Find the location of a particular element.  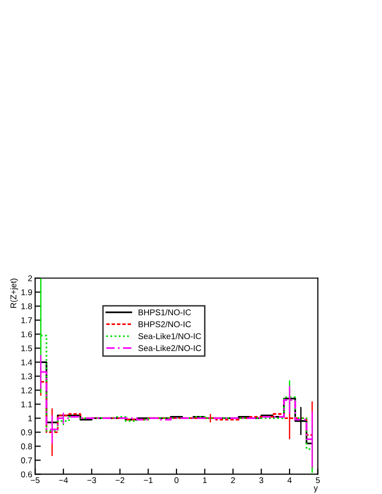

y-axis-title: R(Z+jet) is located at coordinates (14, 293).